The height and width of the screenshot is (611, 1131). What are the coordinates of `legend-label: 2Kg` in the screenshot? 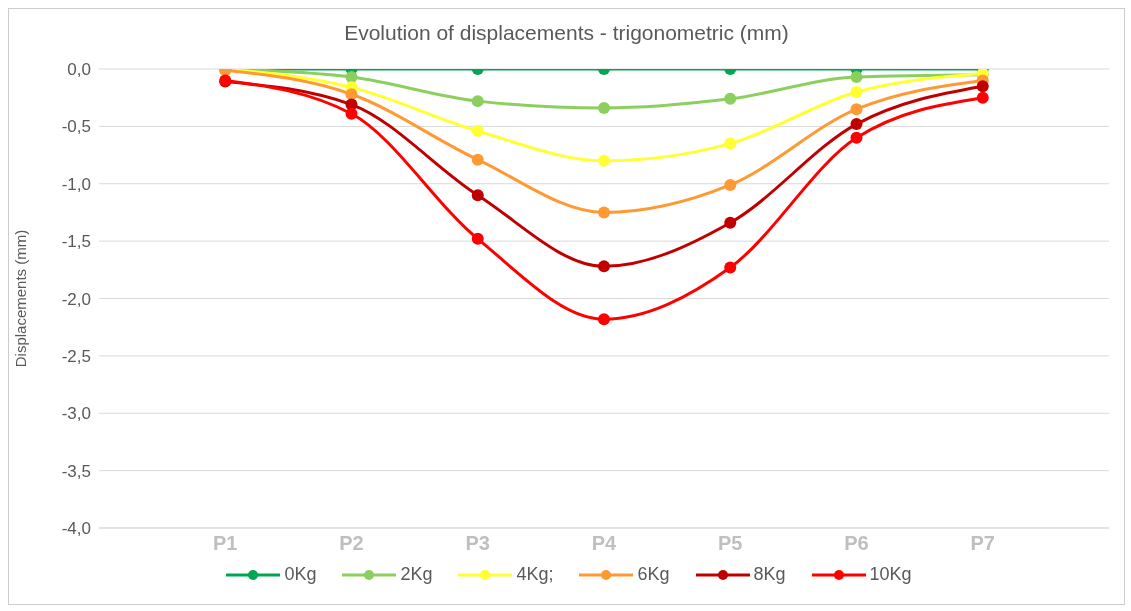 It's located at (416, 574).